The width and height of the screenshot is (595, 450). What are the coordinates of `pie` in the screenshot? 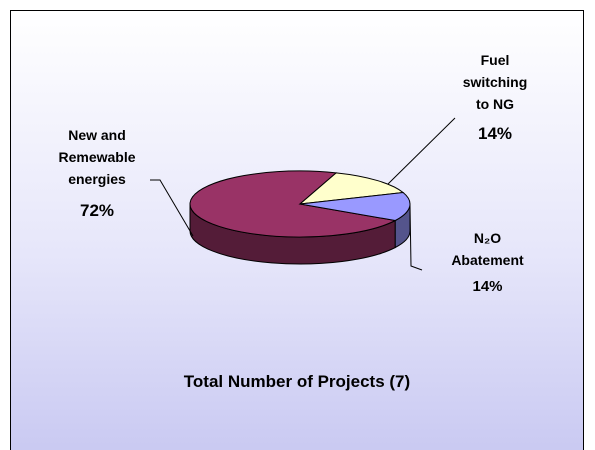 It's located at (300, 217).